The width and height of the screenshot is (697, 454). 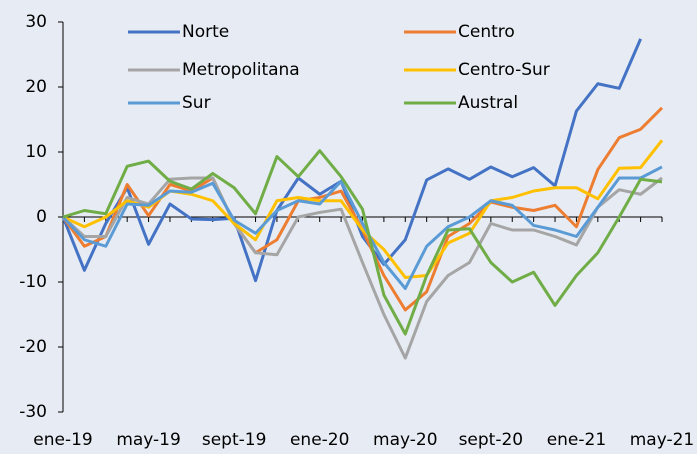 I want to click on x-tick-label: may-21, so click(x=662, y=440).